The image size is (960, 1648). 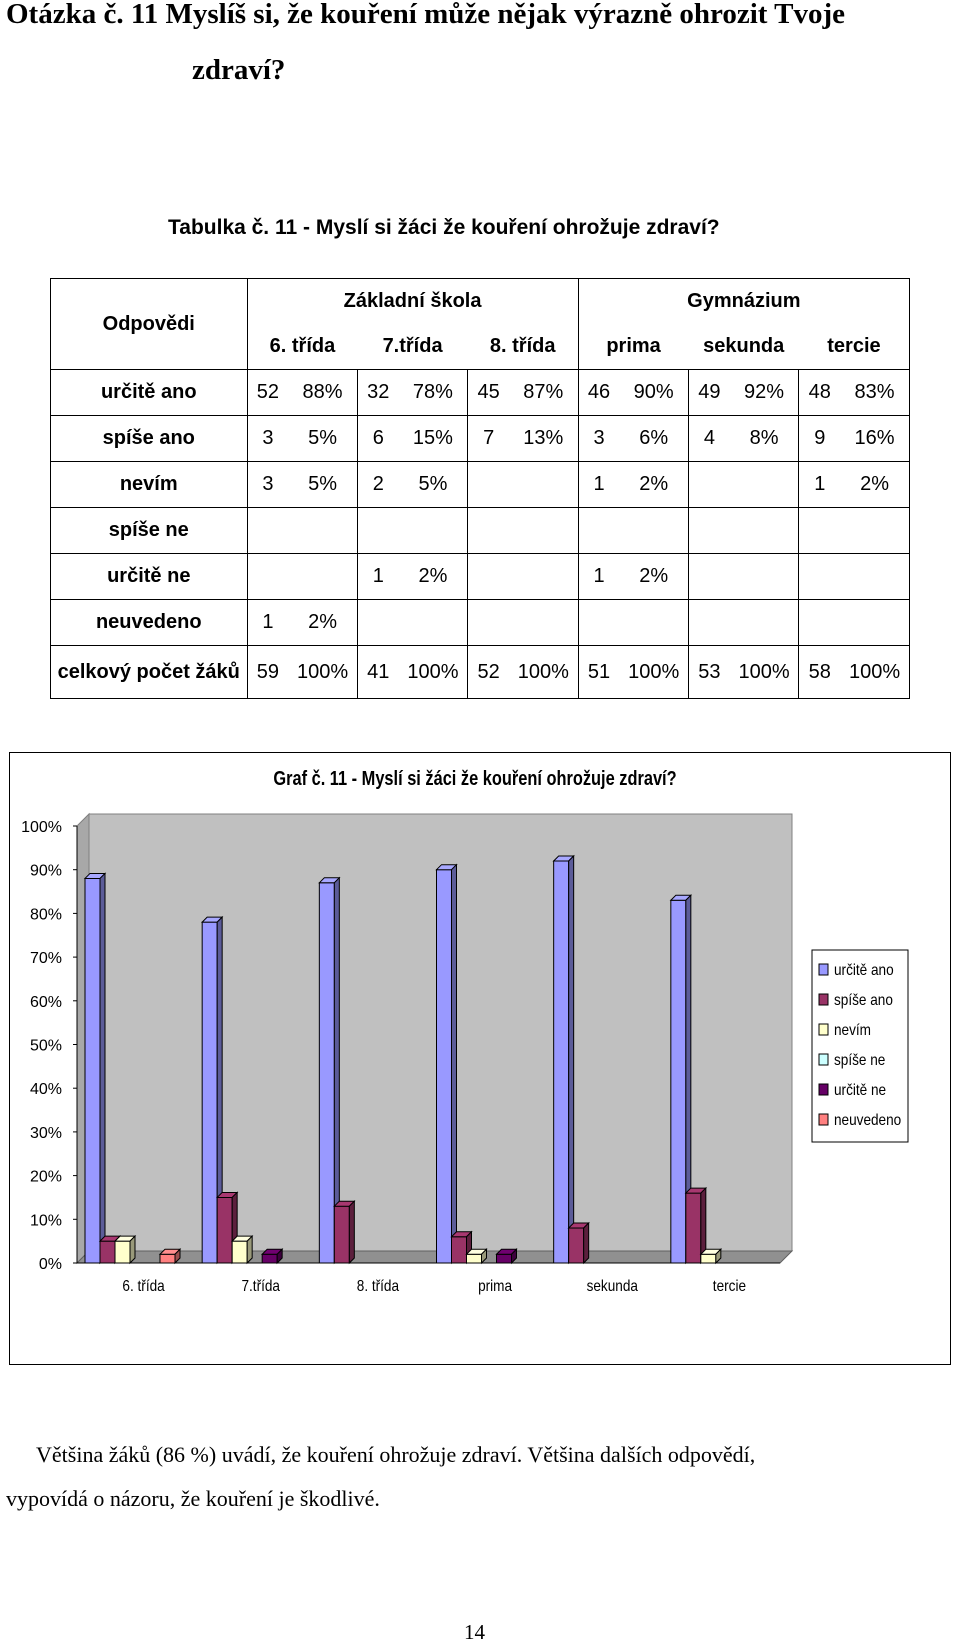 I want to click on count-cell: 9, so click(x=819, y=438).